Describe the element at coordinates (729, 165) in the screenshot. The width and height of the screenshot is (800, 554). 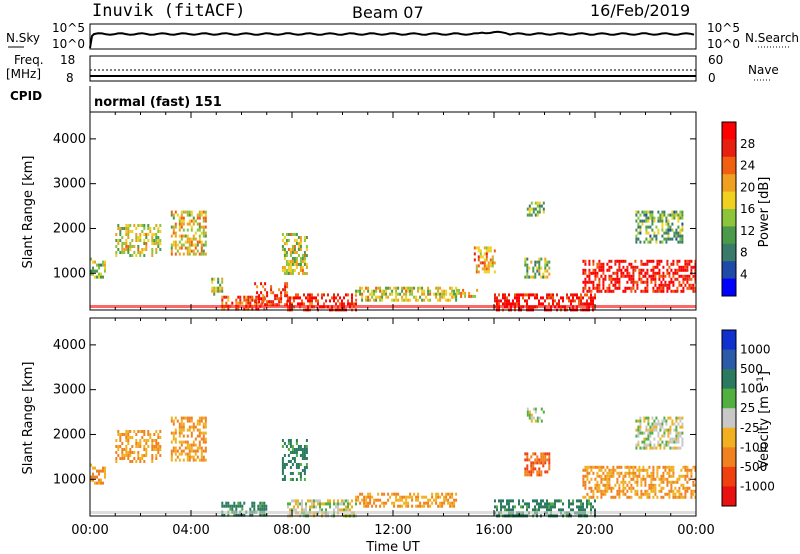
I see `power-colorbar-swatch` at that location.